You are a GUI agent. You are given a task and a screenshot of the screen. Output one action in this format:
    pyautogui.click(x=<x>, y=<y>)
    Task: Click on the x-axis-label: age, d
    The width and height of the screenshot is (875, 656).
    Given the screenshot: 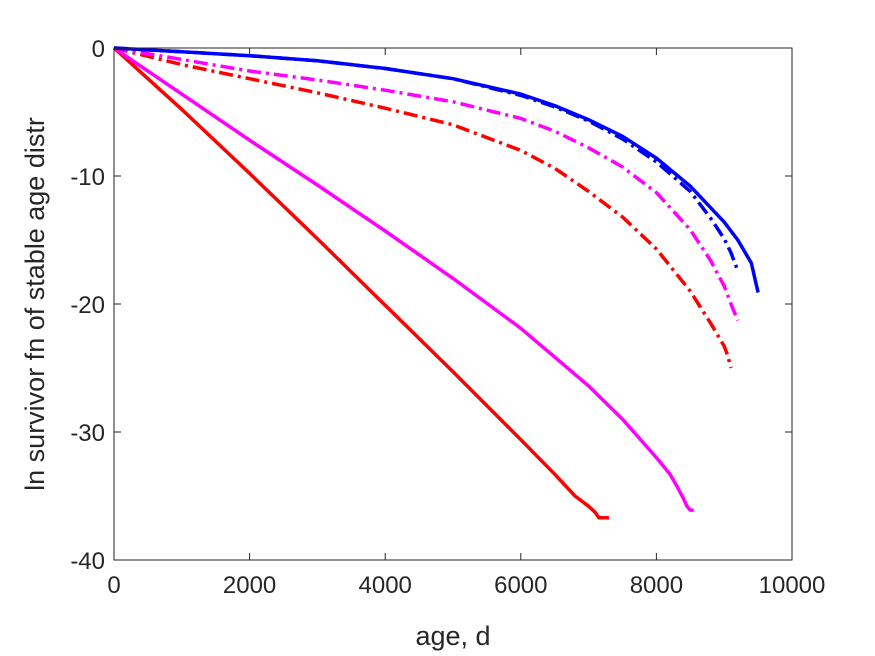 What is the action you would take?
    pyautogui.click(x=452, y=636)
    